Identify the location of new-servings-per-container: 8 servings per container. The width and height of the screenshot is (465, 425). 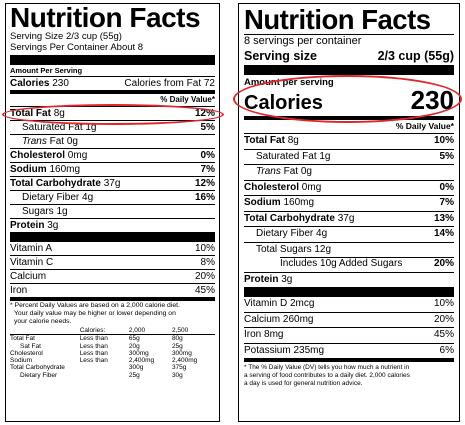
(303, 41).